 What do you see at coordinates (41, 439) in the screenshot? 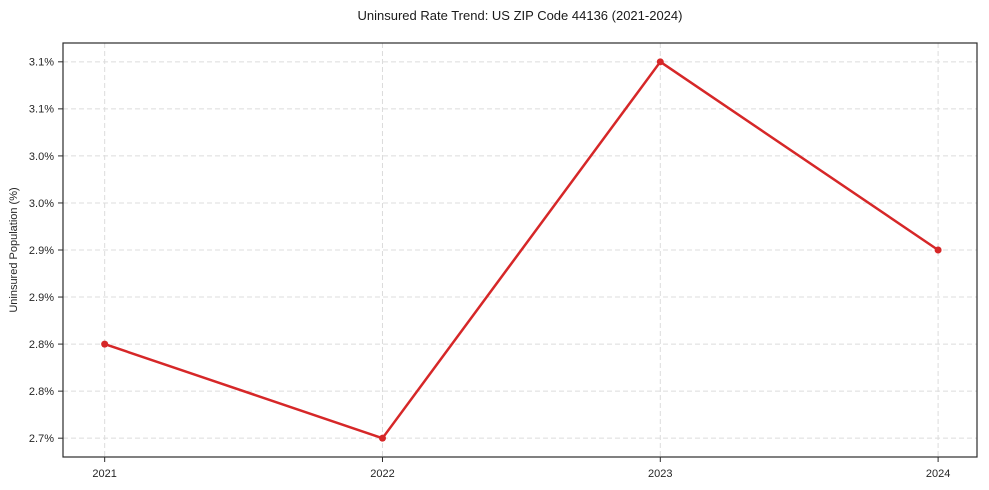
I see `y-tick-label: 2.7%` at bounding box center [41, 439].